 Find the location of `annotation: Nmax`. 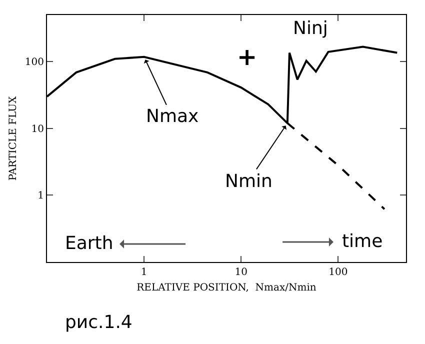

annotation: Nmax is located at coordinates (173, 116).